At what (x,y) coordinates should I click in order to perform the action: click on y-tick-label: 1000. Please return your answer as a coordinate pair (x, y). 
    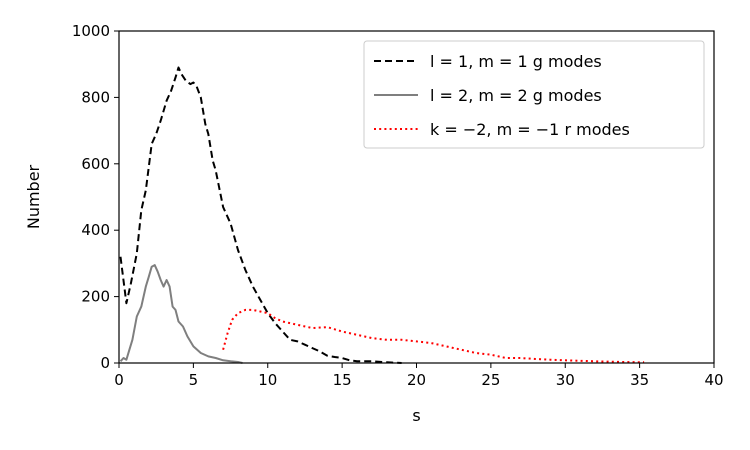
    Looking at the image, I should click on (91, 31).